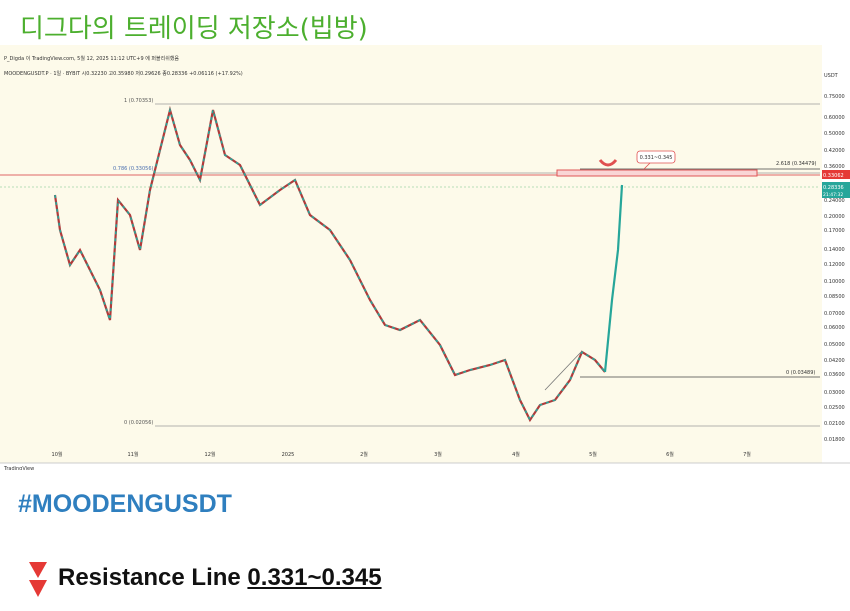 The width and height of the screenshot is (850, 611). I want to click on time-axis-label: 11월, so click(133, 454).